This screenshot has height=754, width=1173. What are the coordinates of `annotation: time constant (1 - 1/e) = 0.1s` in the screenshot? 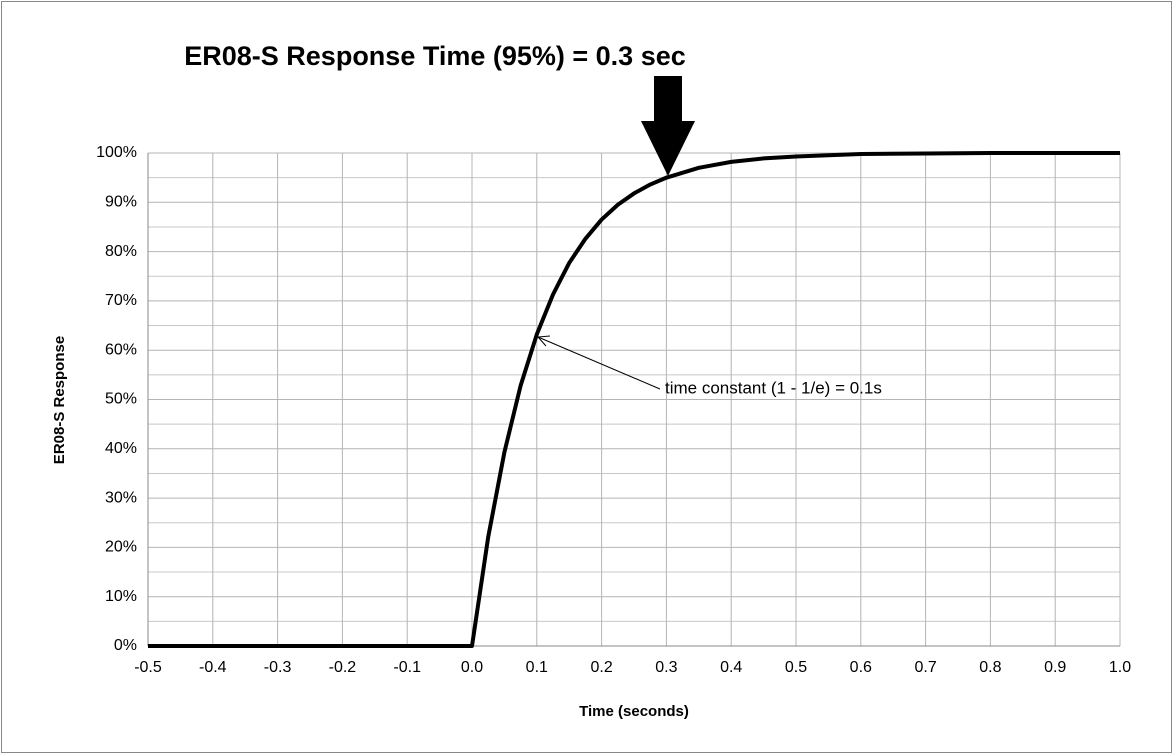 It's located at (773, 387).